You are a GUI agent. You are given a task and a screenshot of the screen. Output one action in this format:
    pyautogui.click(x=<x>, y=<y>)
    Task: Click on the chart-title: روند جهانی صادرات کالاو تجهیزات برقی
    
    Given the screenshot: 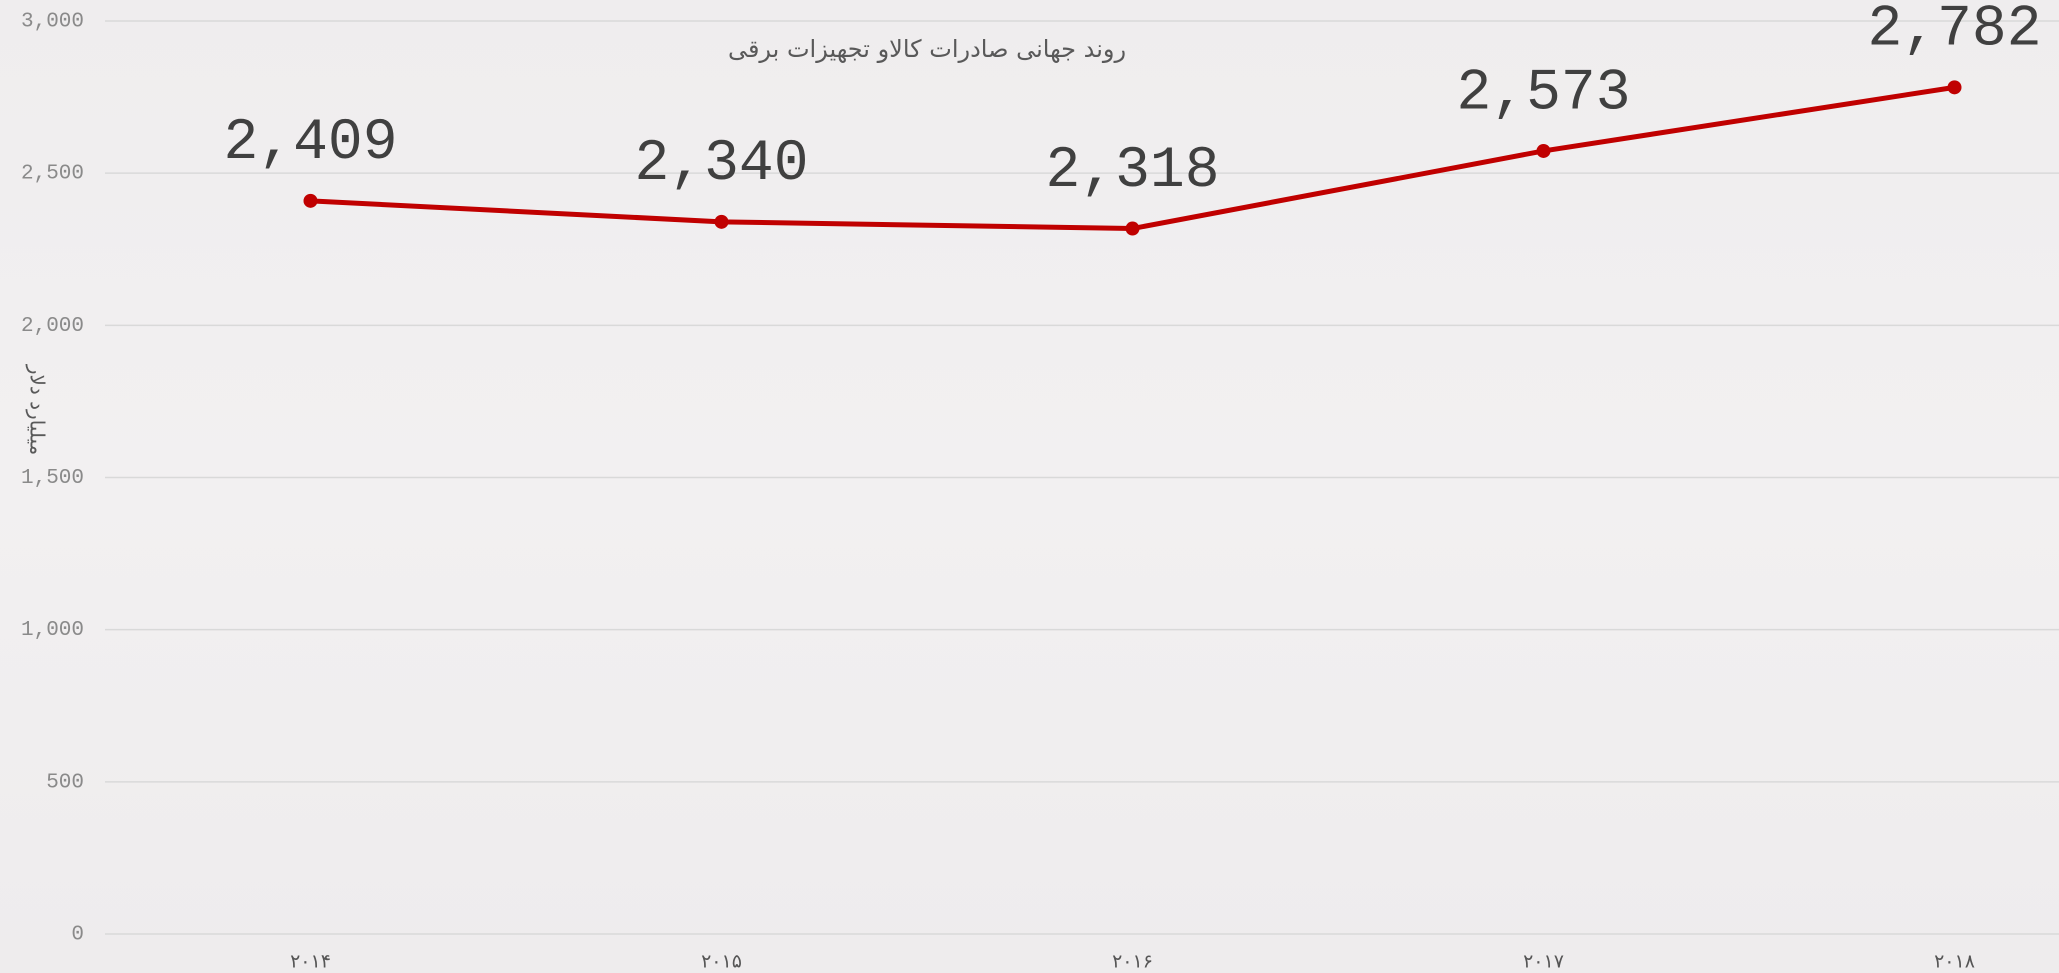 What is the action you would take?
    pyautogui.click(x=927, y=49)
    